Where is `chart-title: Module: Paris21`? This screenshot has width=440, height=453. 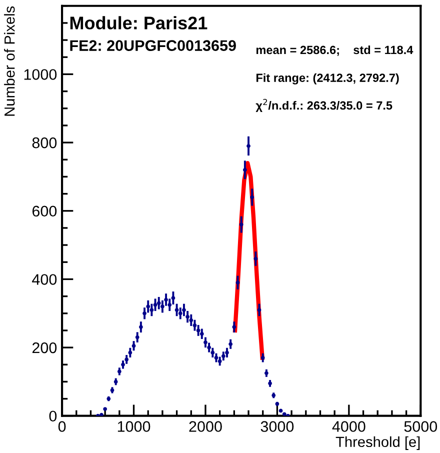 chart-title: Module: Paris21 is located at coordinates (139, 23).